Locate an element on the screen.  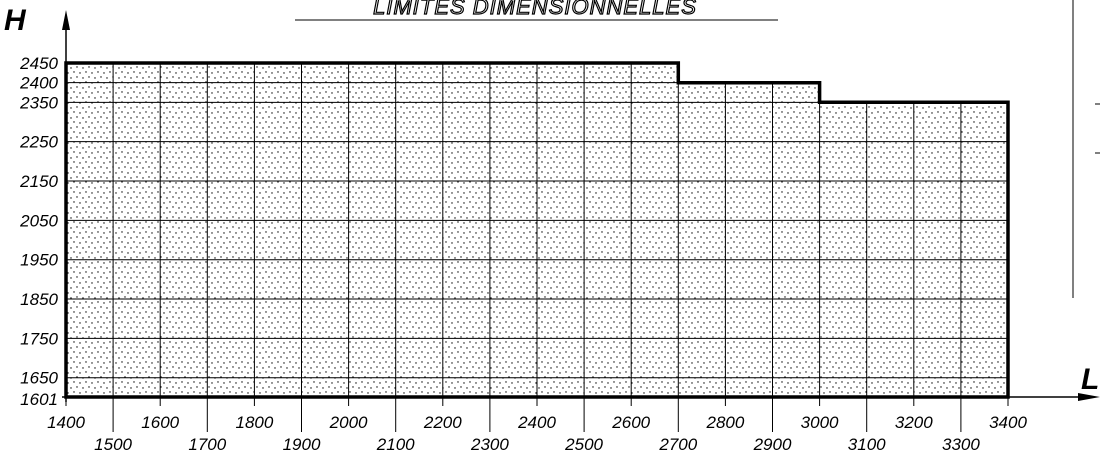
x-tick-label: 3400 is located at coordinates (1008, 422).